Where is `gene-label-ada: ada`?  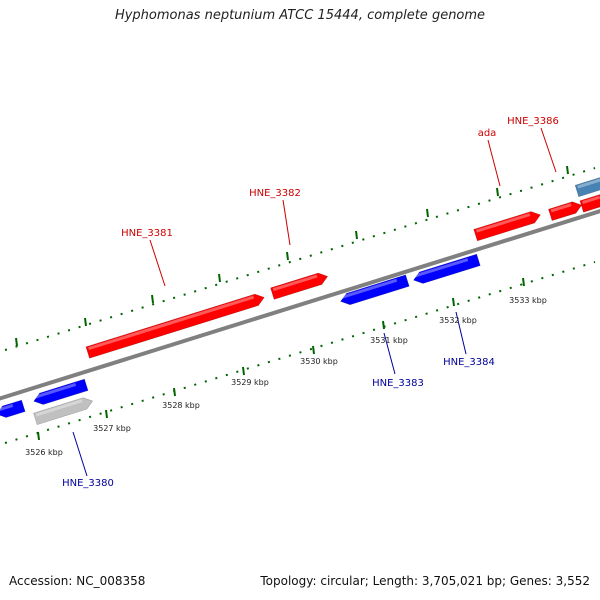 gene-label-ada: ada is located at coordinates (487, 133).